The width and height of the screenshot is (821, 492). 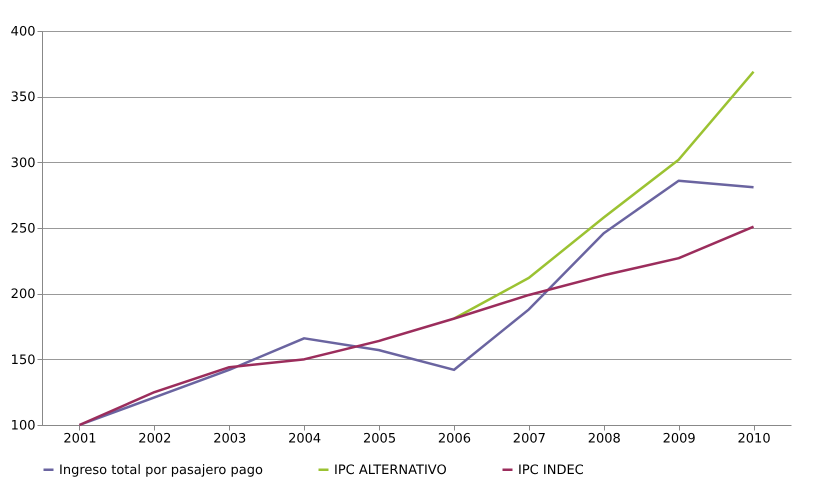 What do you see at coordinates (23, 98) in the screenshot?
I see `y-tick-label: 350` at bounding box center [23, 98].